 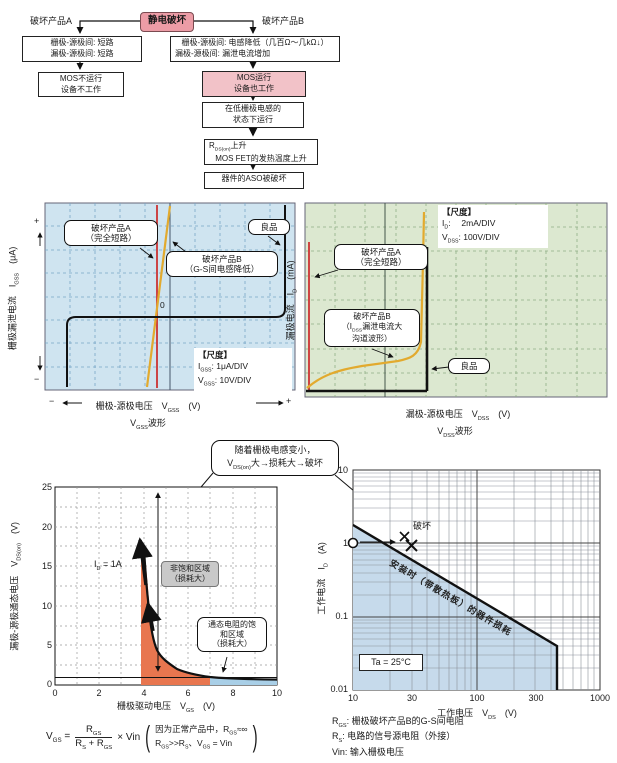 I want to click on flowchart-box-b1: 栅极-源极间: 电感降低（几百Ω～几kΩ↓） 漏极-源极间: 漏泄电流增加, so click(x=255, y=49).